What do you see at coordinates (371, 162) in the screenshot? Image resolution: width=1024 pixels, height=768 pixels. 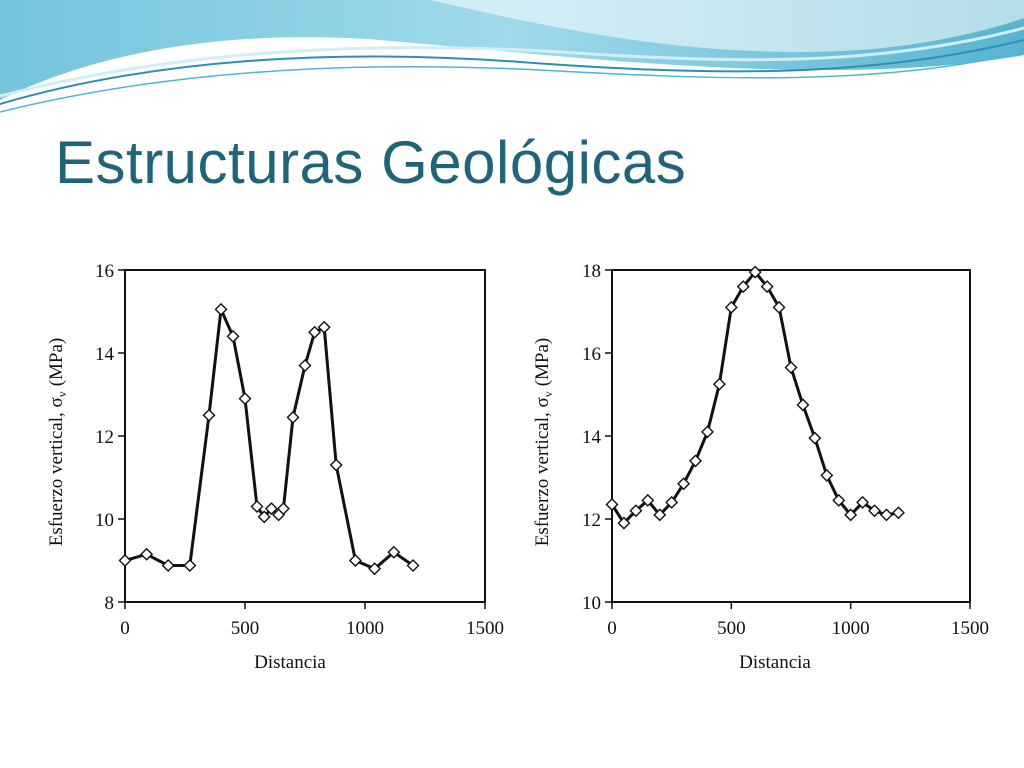 I see `slide-title: Estructuras Geológicas` at bounding box center [371, 162].